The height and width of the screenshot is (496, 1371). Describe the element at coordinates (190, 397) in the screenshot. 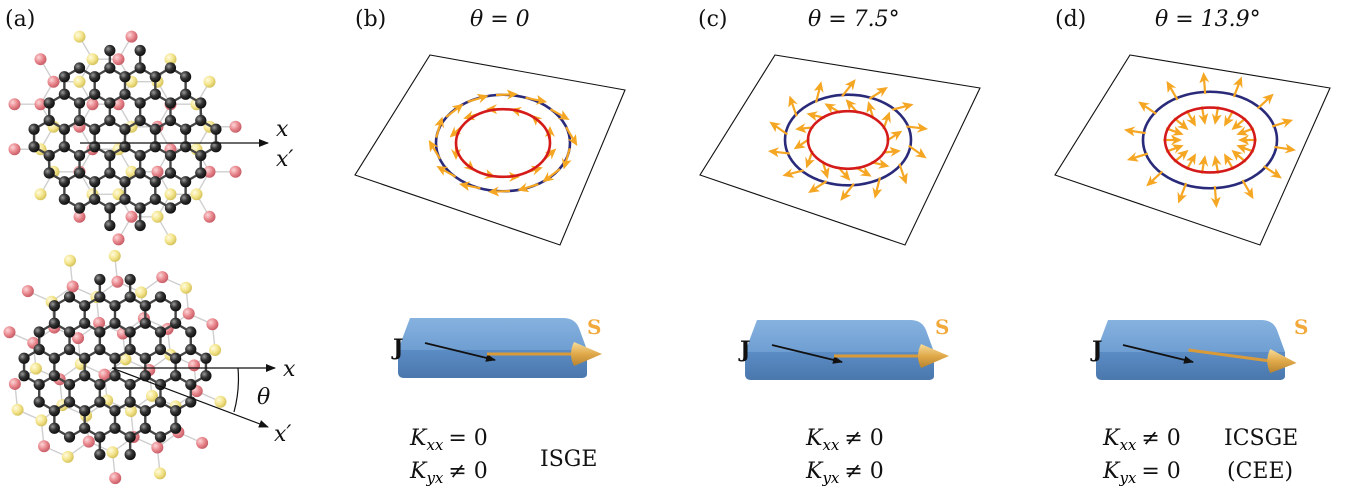

I see `axis-xp-bottom` at that location.